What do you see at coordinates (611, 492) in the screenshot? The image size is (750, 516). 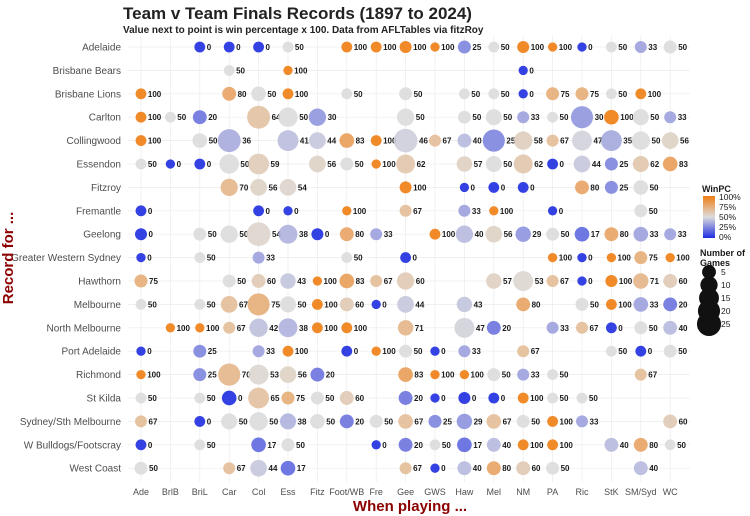 I see `x-tick-label: StK` at bounding box center [611, 492].